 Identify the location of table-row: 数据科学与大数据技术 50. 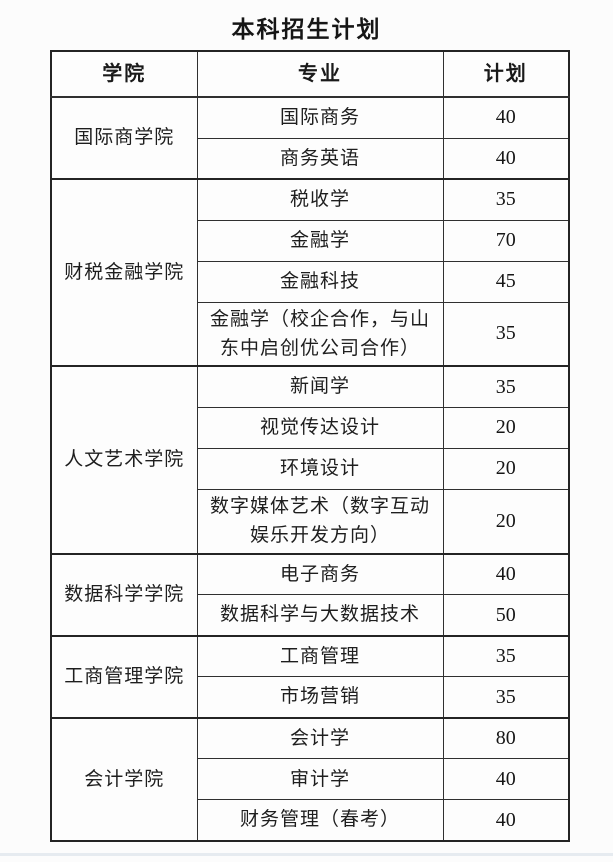
(310, 615).